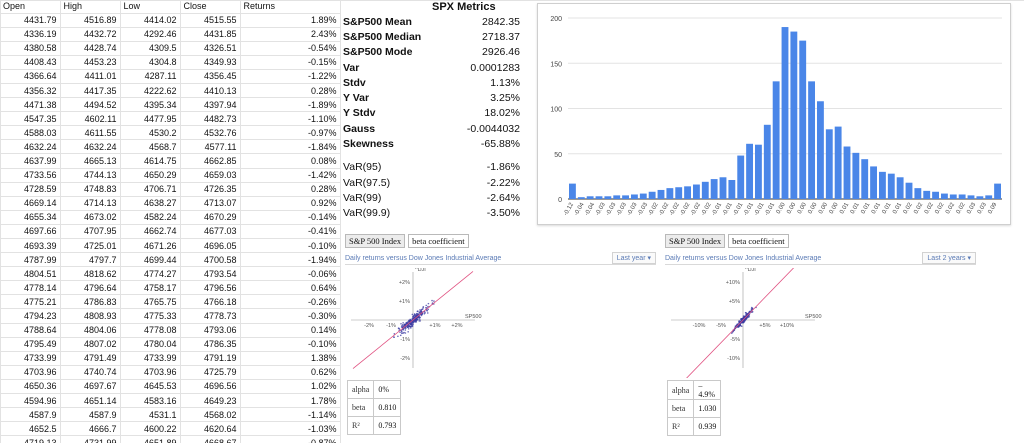 Image resolution: width=1024 pixels, height=443 pixels. I want to click on cell-returns: -1.22%, so click(290, 76).